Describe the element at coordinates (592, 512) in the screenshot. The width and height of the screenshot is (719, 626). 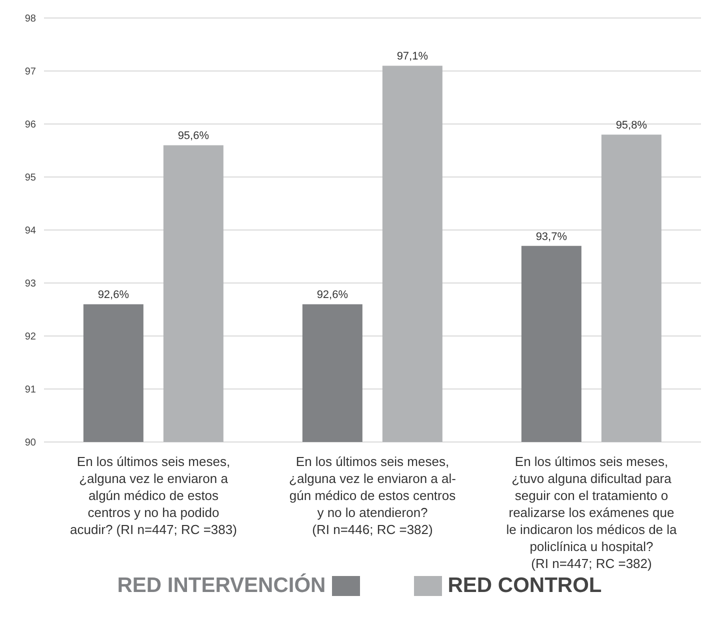
I see `x-tick-label: En los últimos seis meses, ¿tuvo alguna dificultad para seguir con el tratamiento o realizarse los exámenes que le indicaron los médicos de la policlínica u hospital? (RI n=447; RC =382)` at that location.